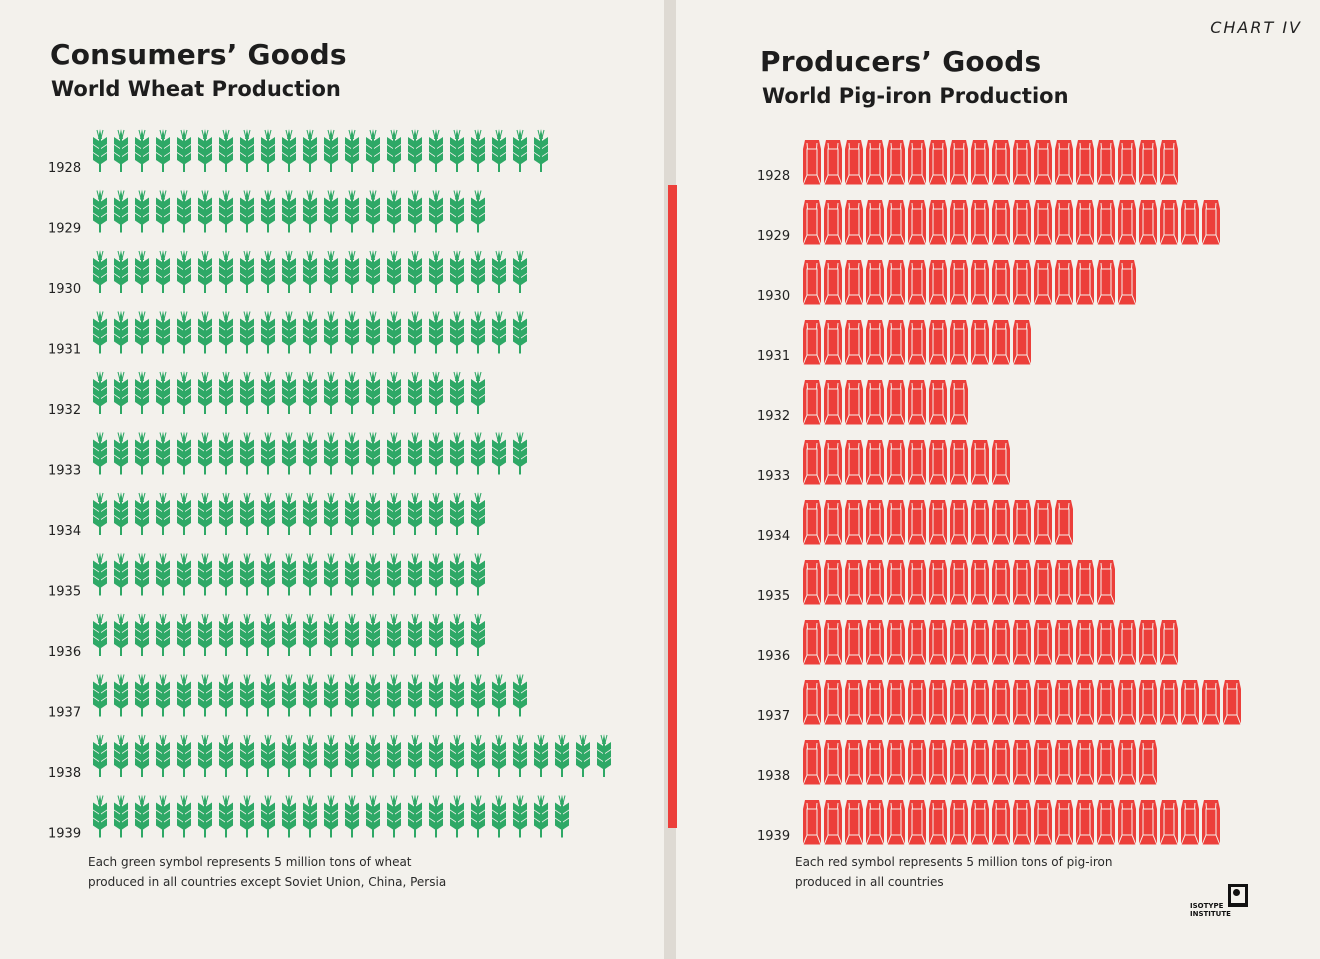  I want to click on year-label-1939: 1939, so click(773, 836).